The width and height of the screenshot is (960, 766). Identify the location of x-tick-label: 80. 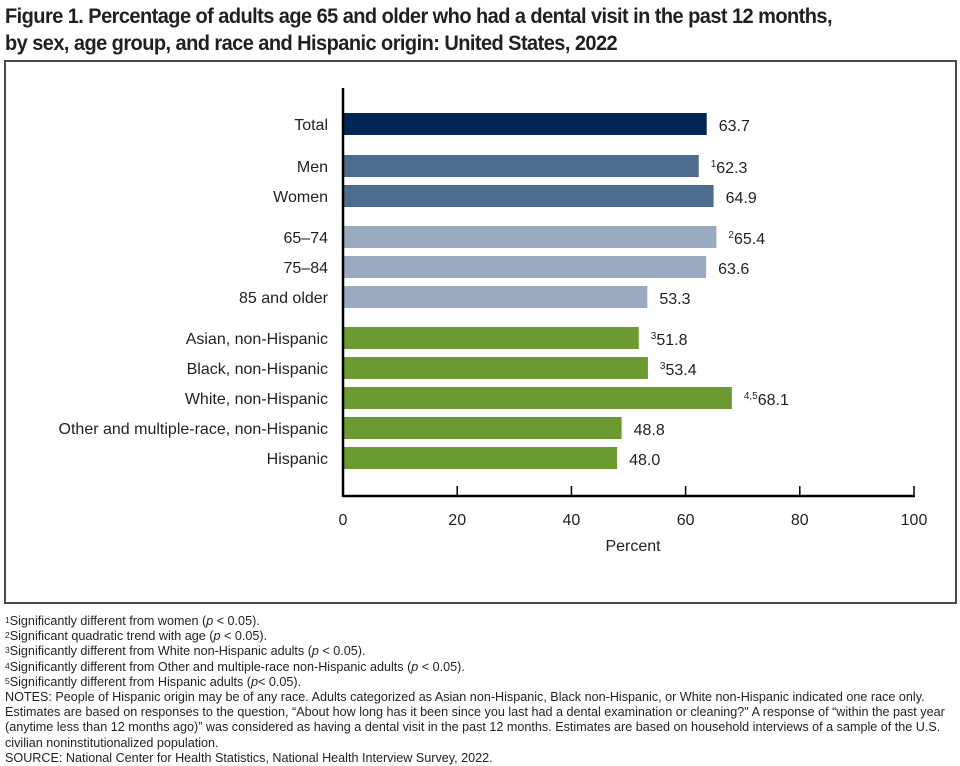
(800, 520).